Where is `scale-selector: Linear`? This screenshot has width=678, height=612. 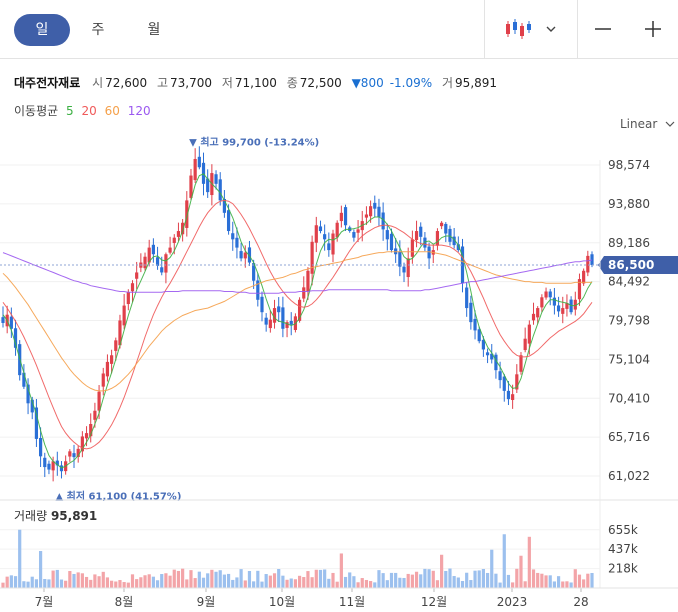
scale-selector: Linear is located at coordinates (647, 124).